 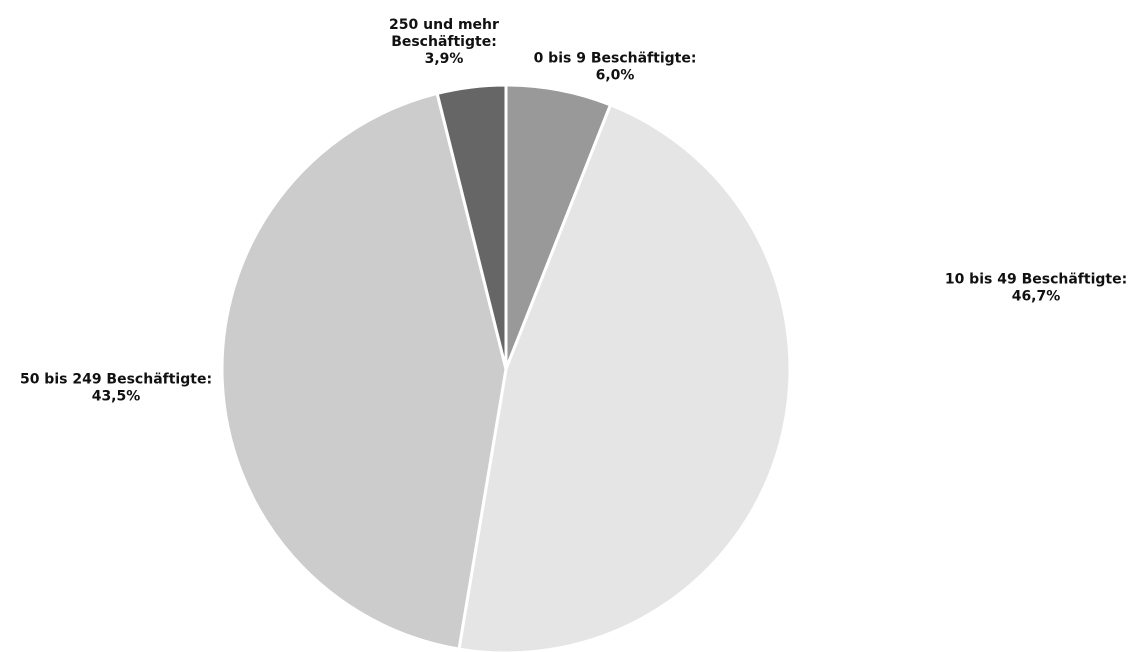 I want to click on slice-label-1: 0 bis 9 Beschäftigte: 6,0%, so click(x=615, y=67).